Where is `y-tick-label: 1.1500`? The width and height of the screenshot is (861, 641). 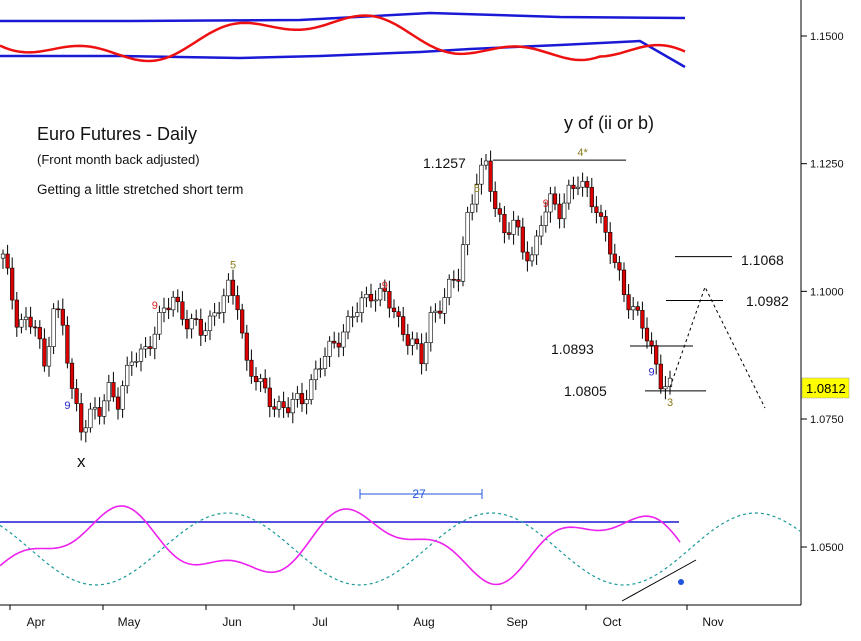 y-tick-label: 1.1500 is located at coordinates (827, 37).